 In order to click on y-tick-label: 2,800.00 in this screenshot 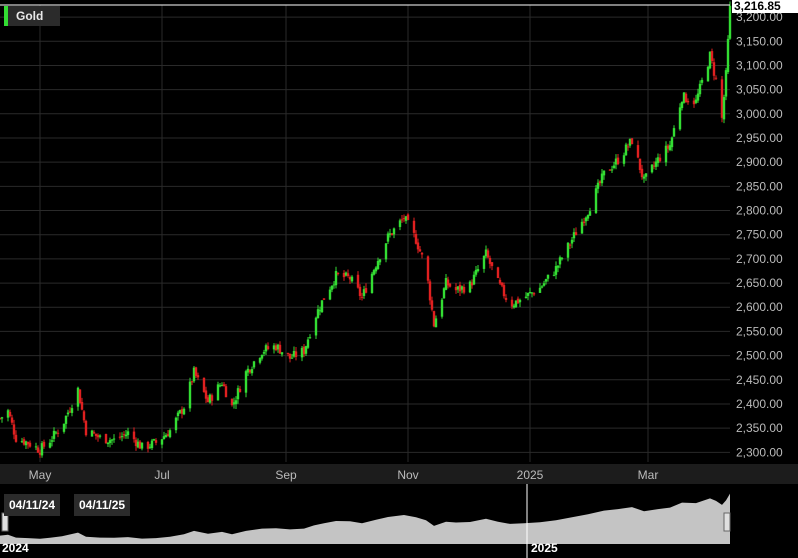, I will do `click(759, 211)`.